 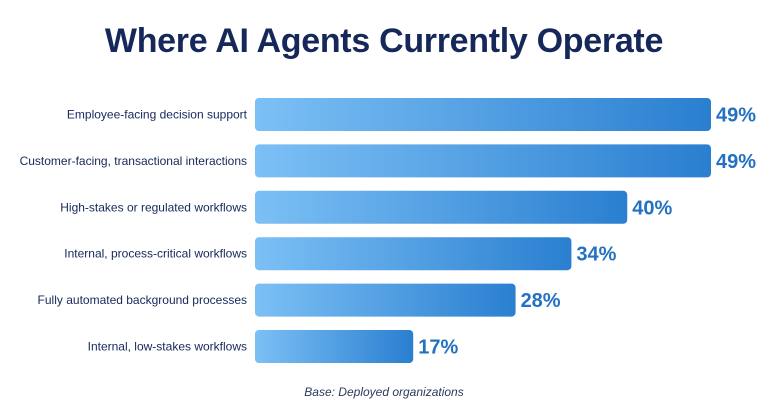 I want to click on chart-title: Where AI Agents Currently Operate, so click(x=384, y=41).